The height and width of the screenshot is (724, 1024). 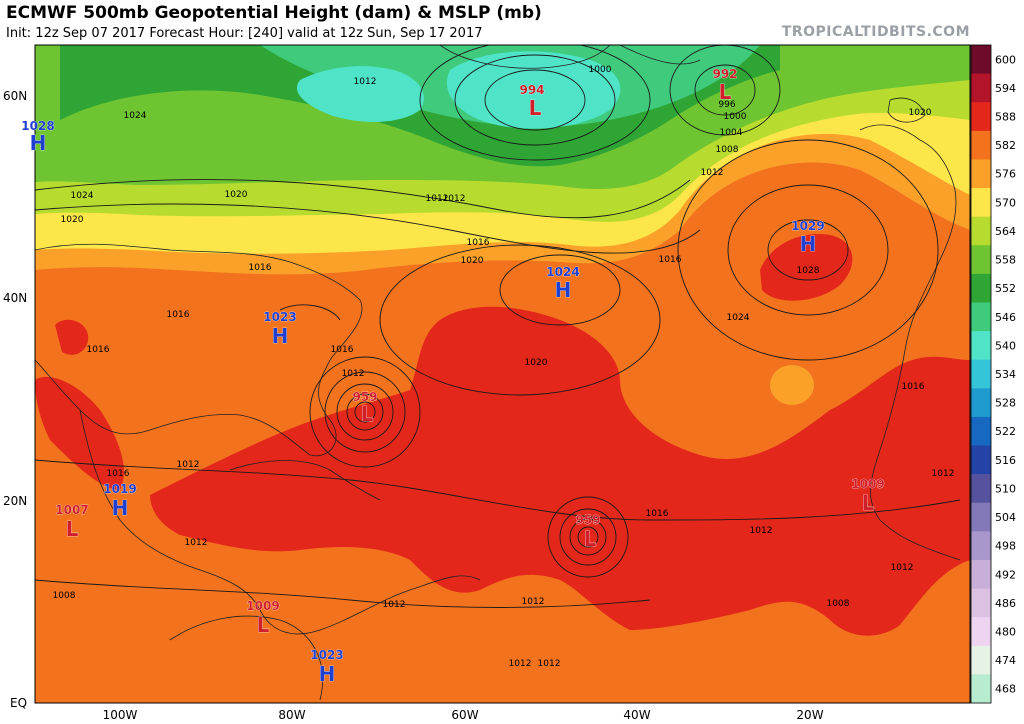 I want to click on low-center-value: 1007, so click(x=71, y=510).